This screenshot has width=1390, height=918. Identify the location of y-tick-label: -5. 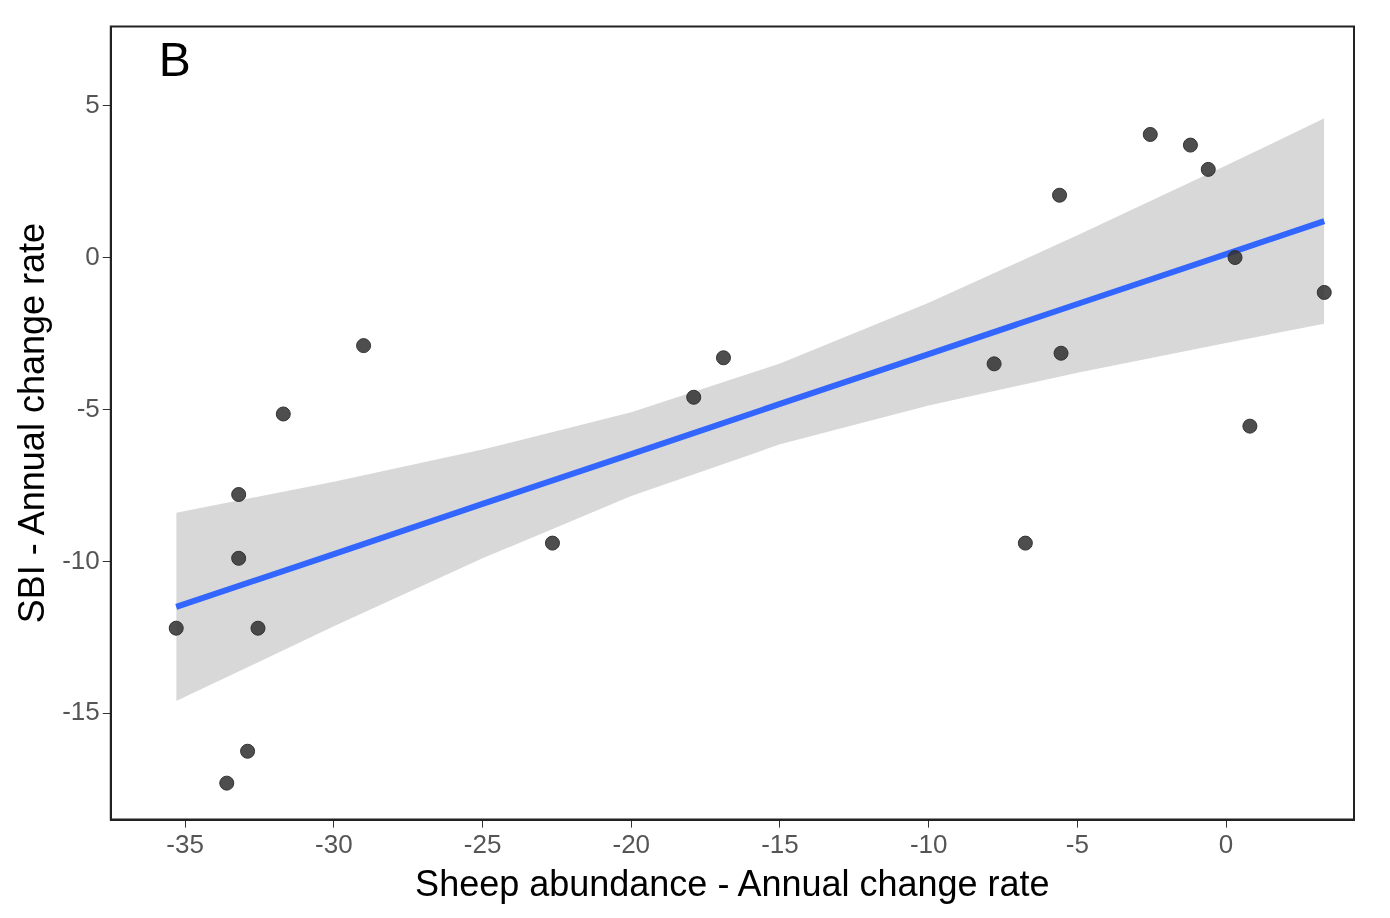
(88, 407).